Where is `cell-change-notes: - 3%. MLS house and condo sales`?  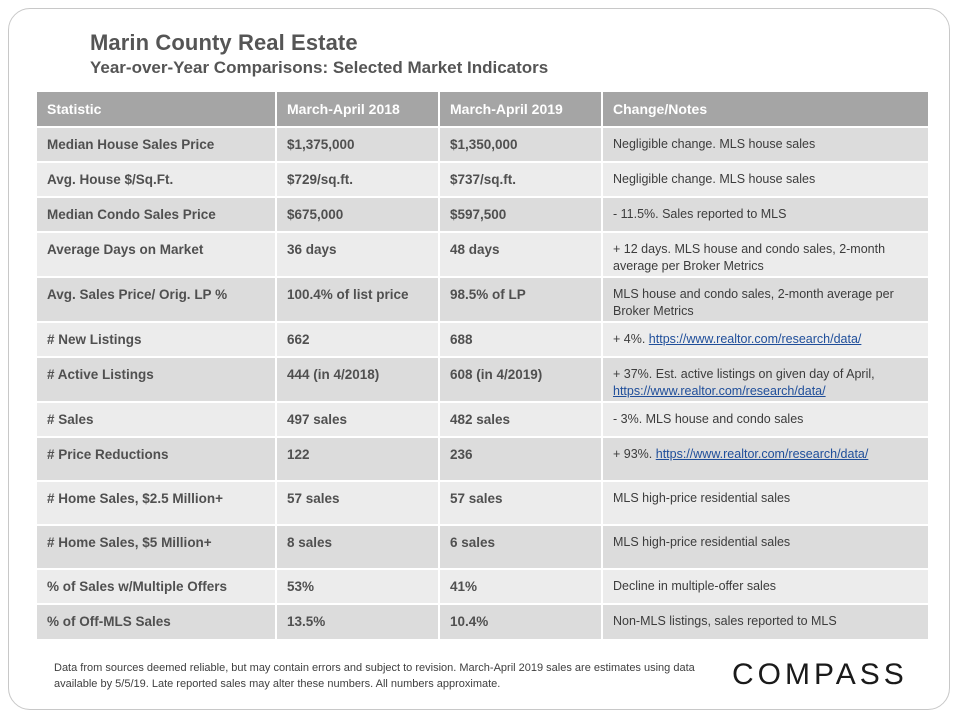
cell-change-notes: - 3%. MLS house and condo sales is located at coordinates (765, 419).